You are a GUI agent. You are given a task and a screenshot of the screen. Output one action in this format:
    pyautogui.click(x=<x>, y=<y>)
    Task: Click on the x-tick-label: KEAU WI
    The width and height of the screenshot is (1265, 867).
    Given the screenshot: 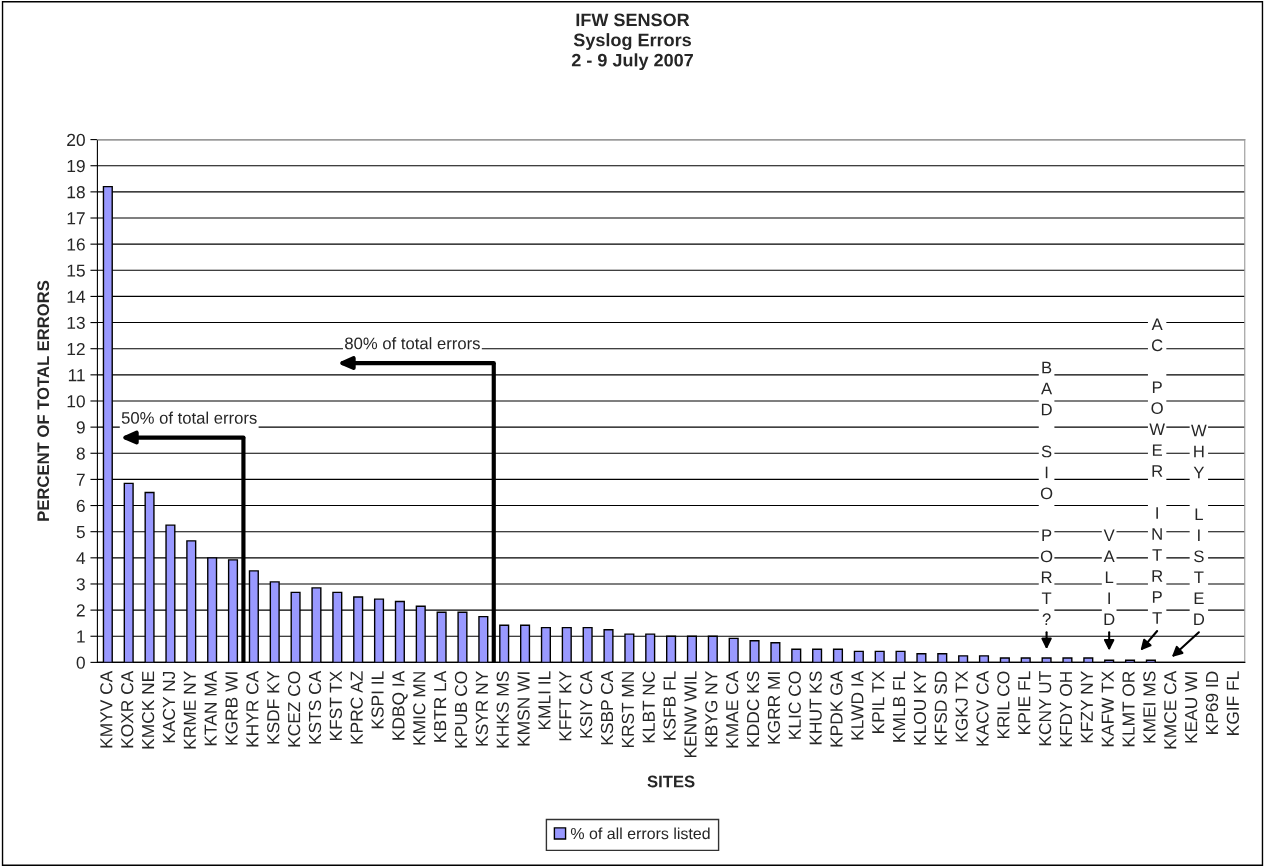 What is the action you would take?
    pyautogui.click(x=1191, y=707)
    